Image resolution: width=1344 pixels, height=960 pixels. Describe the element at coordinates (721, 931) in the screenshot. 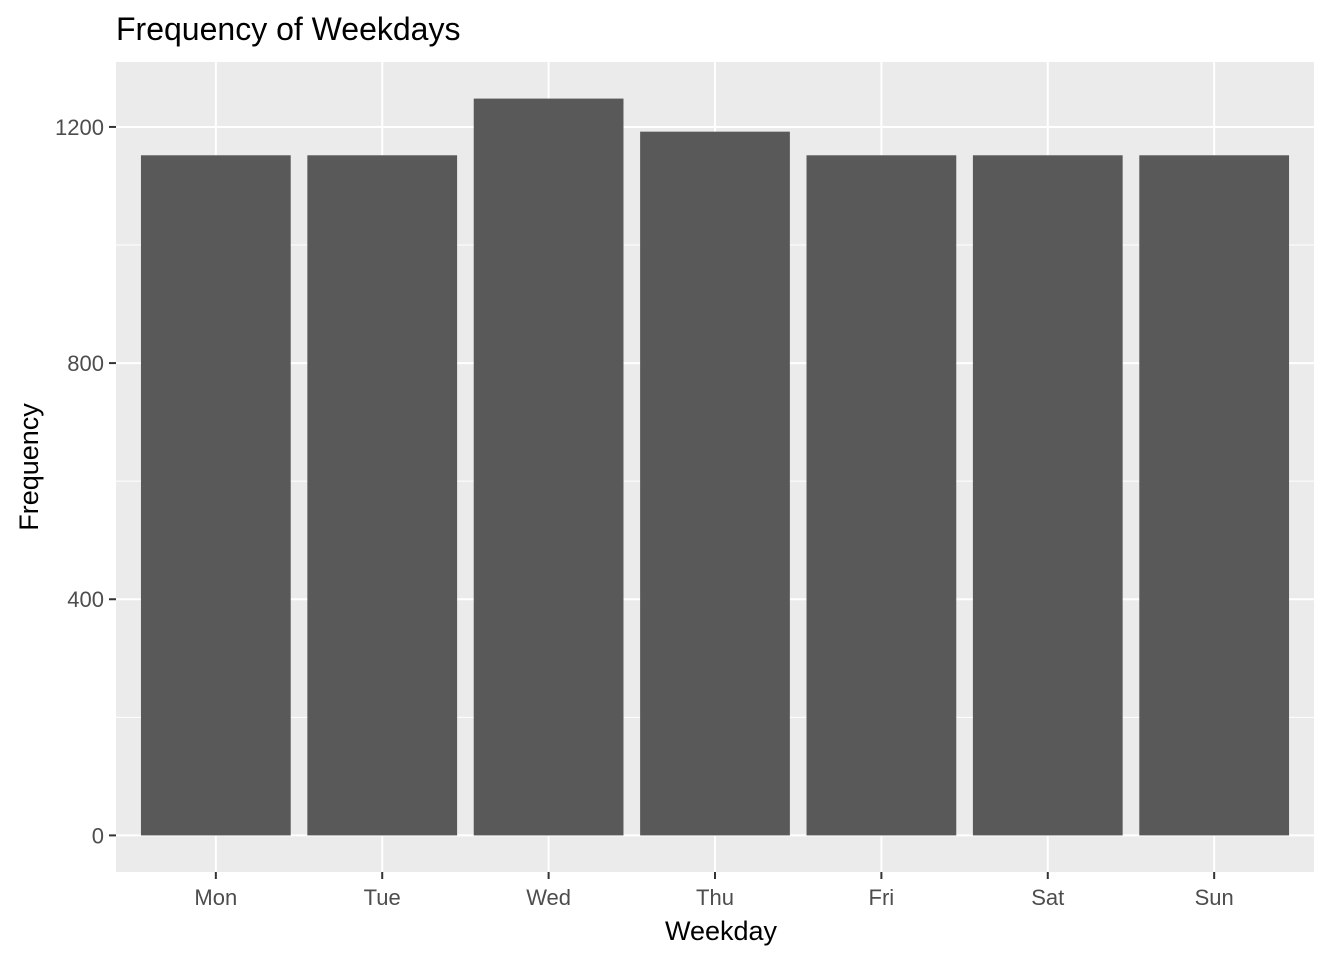

I see `x-axis-label: Weekday` at that location.